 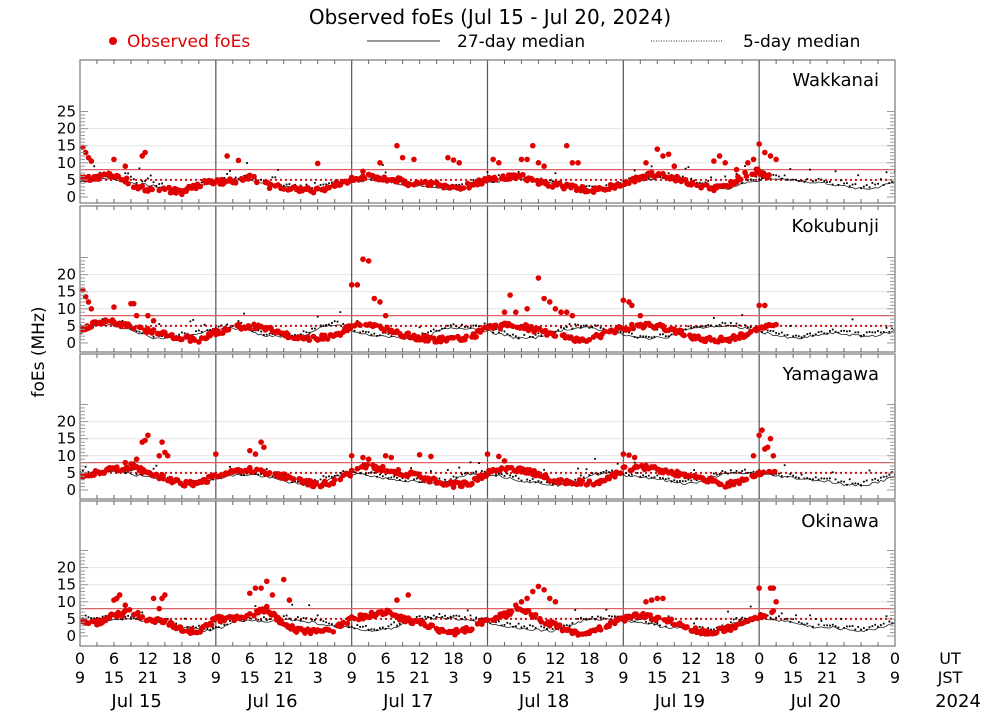 I want to click on day-label: Jul 16, so click(x=271, y=701).